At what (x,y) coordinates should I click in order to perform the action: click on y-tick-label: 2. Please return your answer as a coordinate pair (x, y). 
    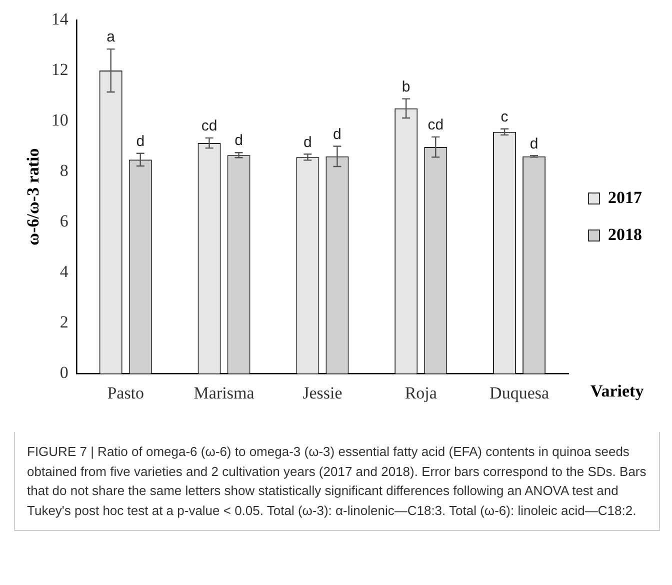
    Looking at the image, I should click on (64, 322).